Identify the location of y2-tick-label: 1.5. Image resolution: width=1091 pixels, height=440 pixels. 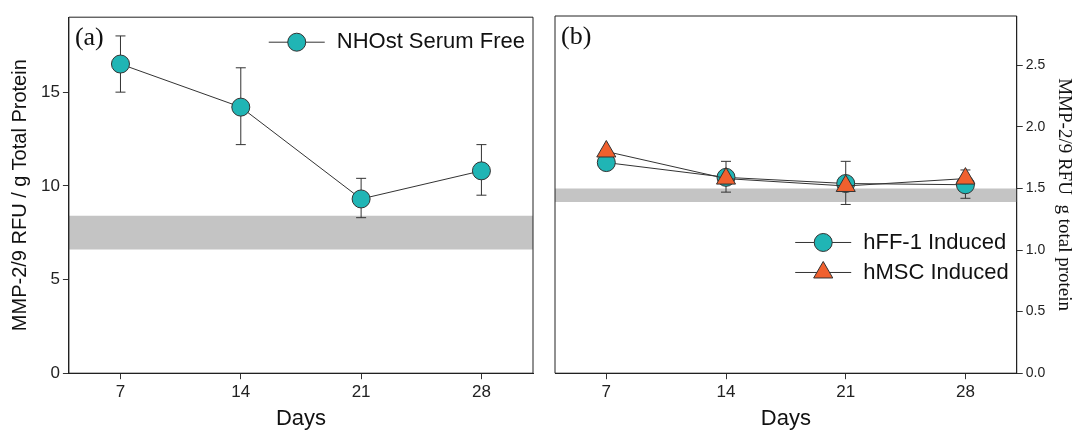
(1035, 187).